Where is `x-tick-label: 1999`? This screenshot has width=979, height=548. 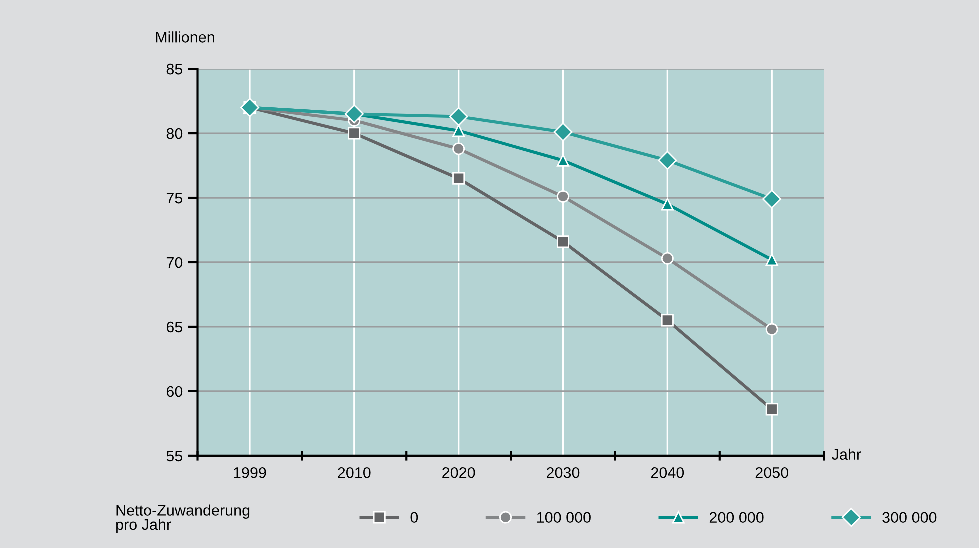
x-tick-label: 1999 is located at coordinates (250, 472).